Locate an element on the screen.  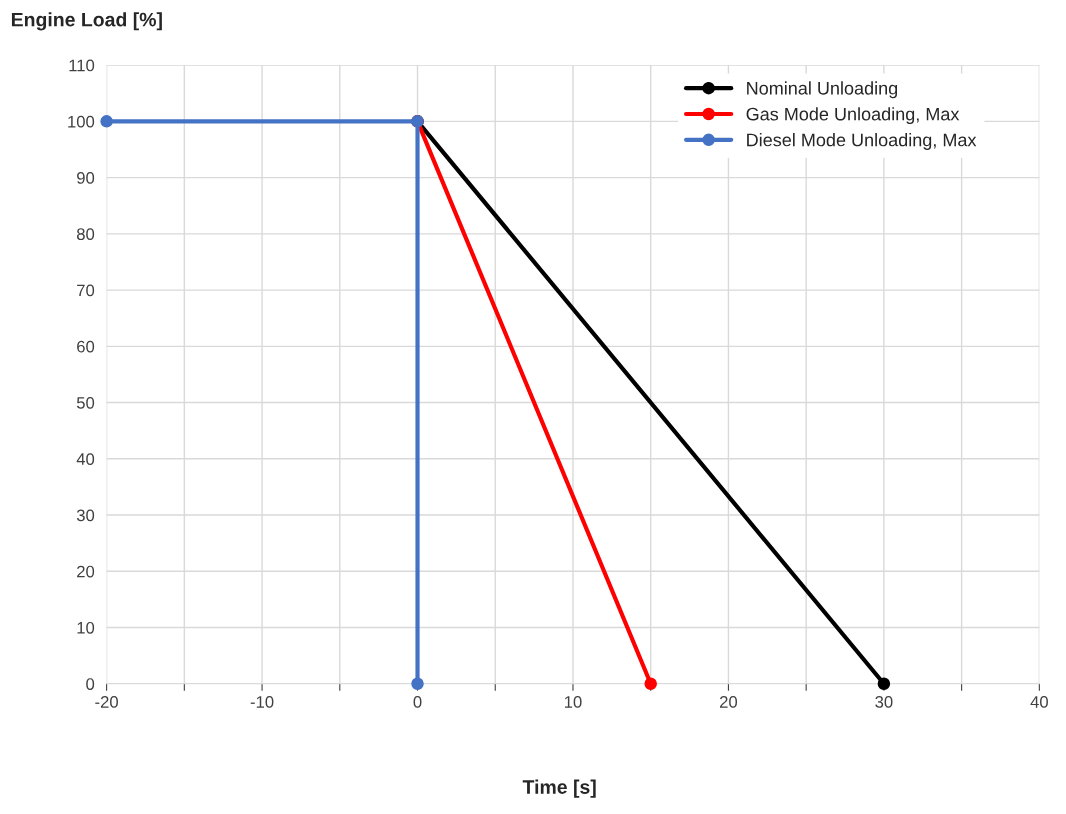
y-tick-label: 80 is located at coordinates (85, 234).